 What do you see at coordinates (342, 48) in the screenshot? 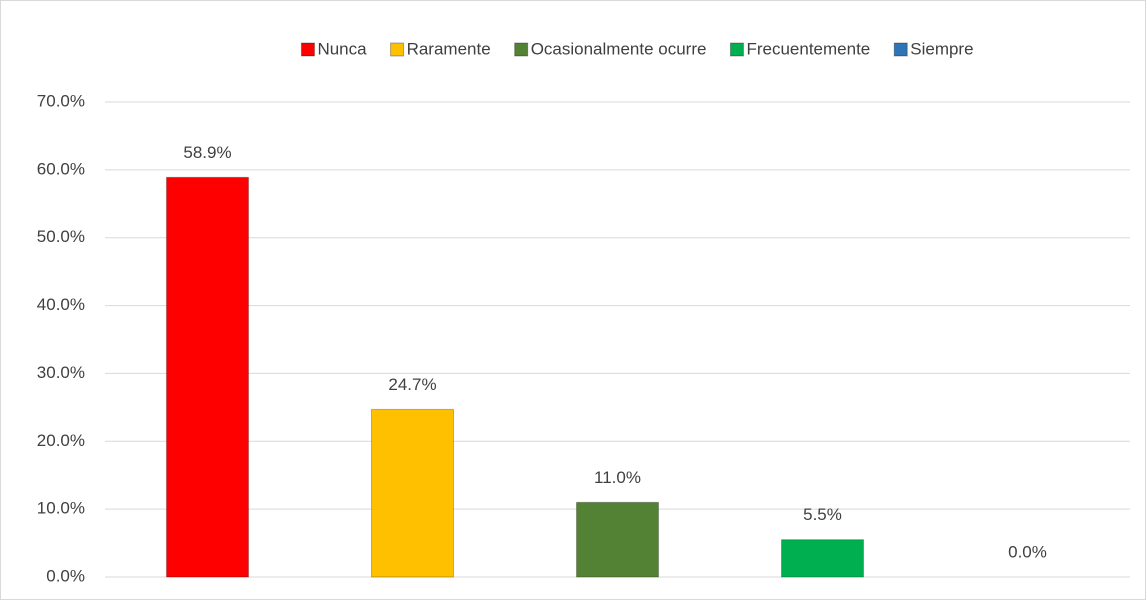
I see `legend-label: Nunca` at bounding box center [342, 48].